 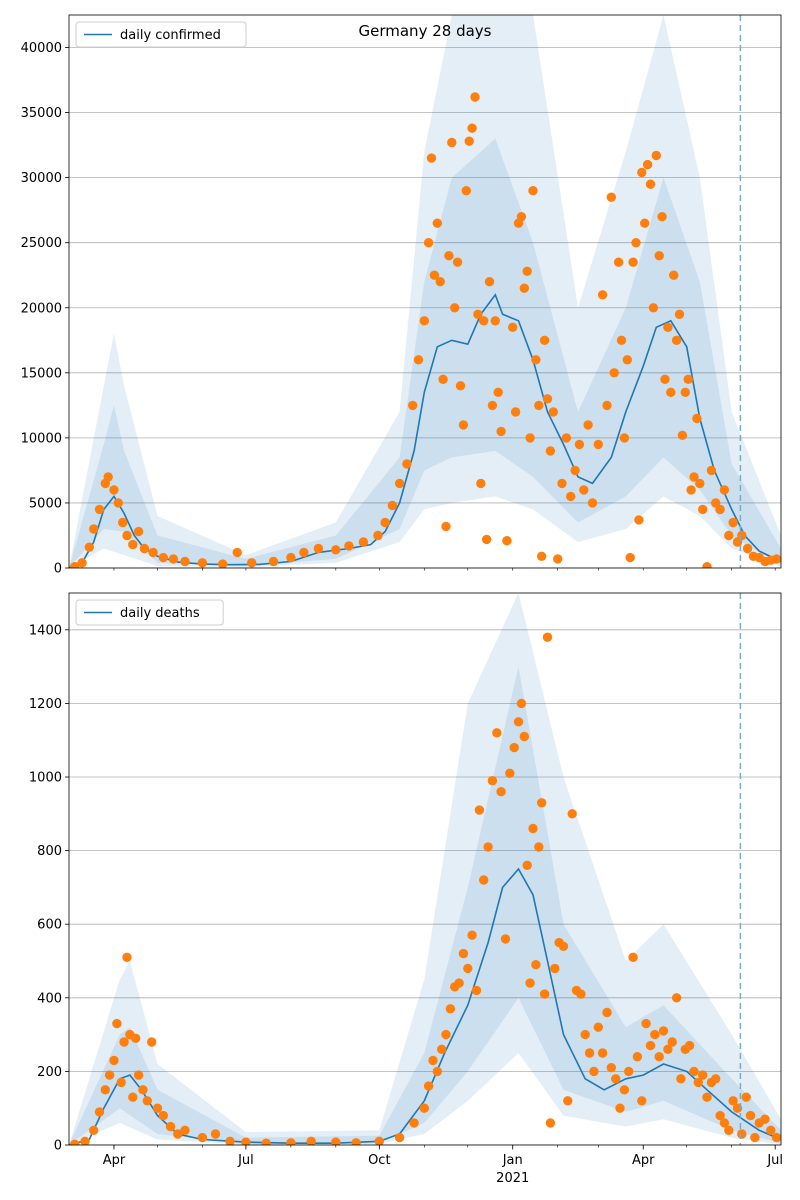 What do you see at coordinates (379, 1160) in the screenshot?
I see `x-tick-label: Oct` at bounding box center [379, 1160].